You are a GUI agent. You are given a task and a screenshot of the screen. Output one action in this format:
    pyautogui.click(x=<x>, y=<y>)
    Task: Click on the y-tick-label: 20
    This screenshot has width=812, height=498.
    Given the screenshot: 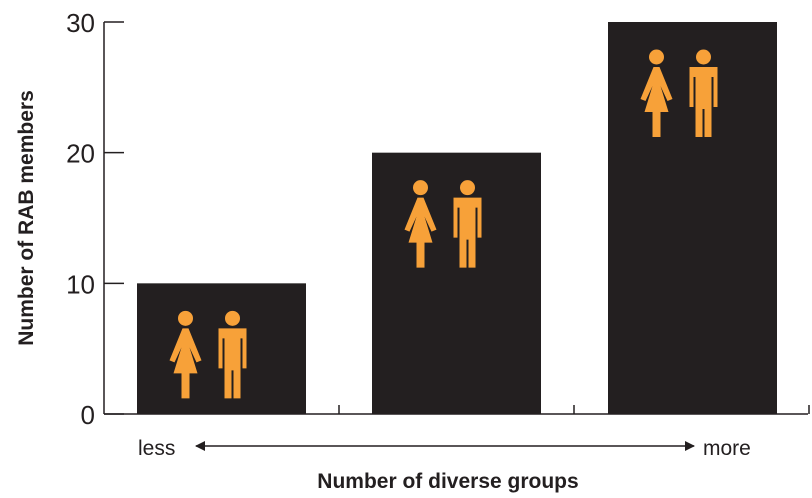 What is the action you would take?
    pyautogui.click(x=80, y=154)
    